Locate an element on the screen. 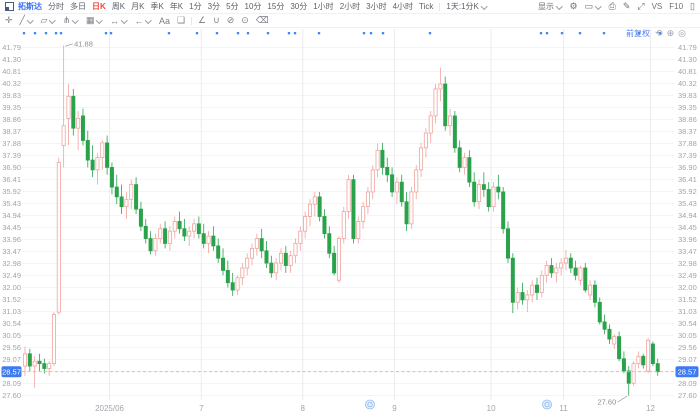 This screenshot has height=420, width=700. line-arrow-tool-icon: ← is located at coordinates (143, 21).